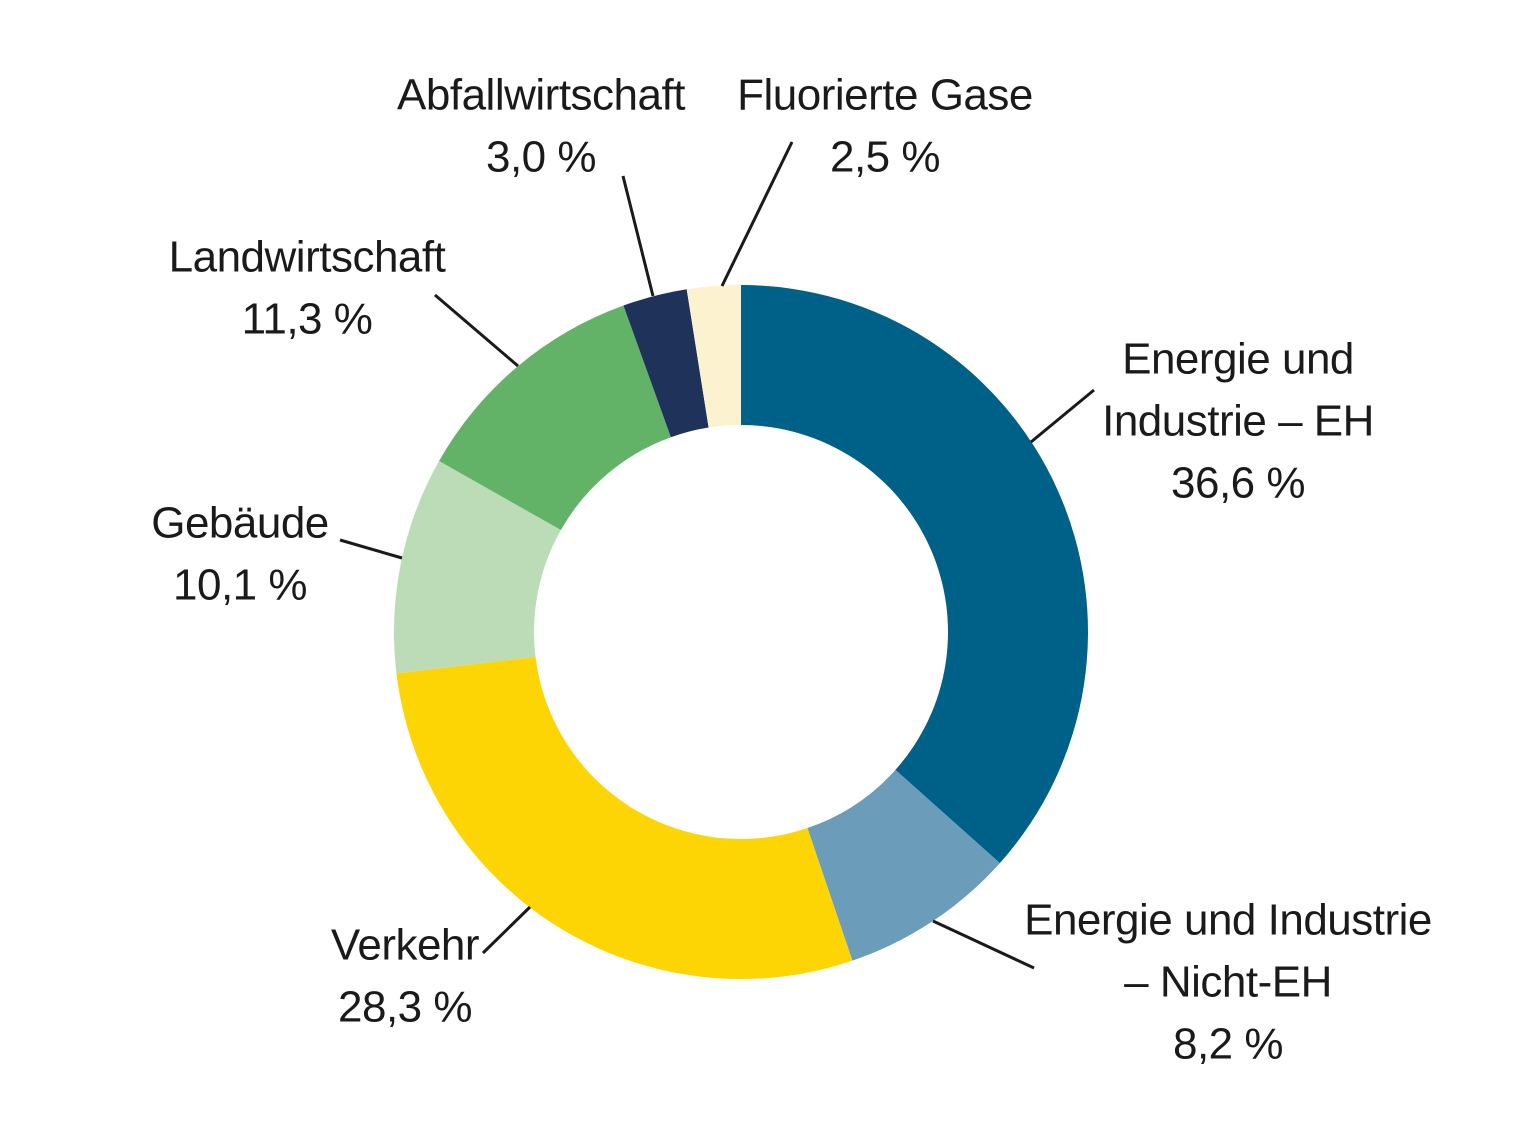 This screenshot has height=1142, width=1522. What do you see at coordinates (240, 523) in the screenshot?
I see `data-label-name-3: Gebäude` at bounding box center [240, 523].